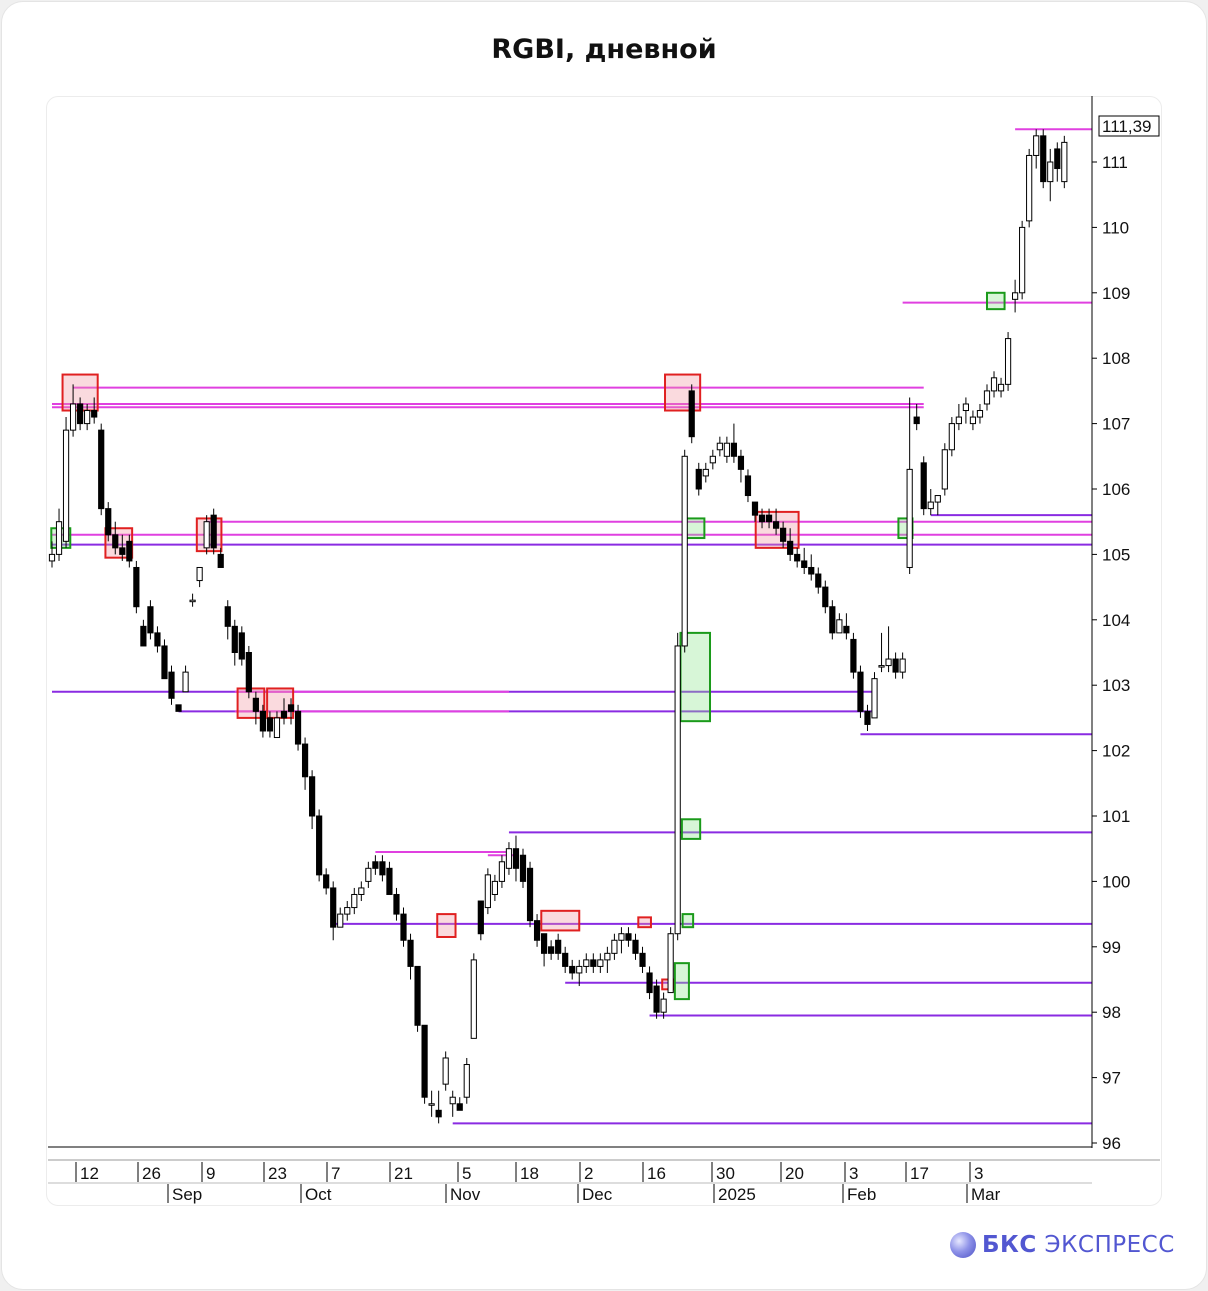  What do you see at coordinates (89, 1173) in the screenshot?
I see `x-day-label: 12` at bounding box center [89, 1173].